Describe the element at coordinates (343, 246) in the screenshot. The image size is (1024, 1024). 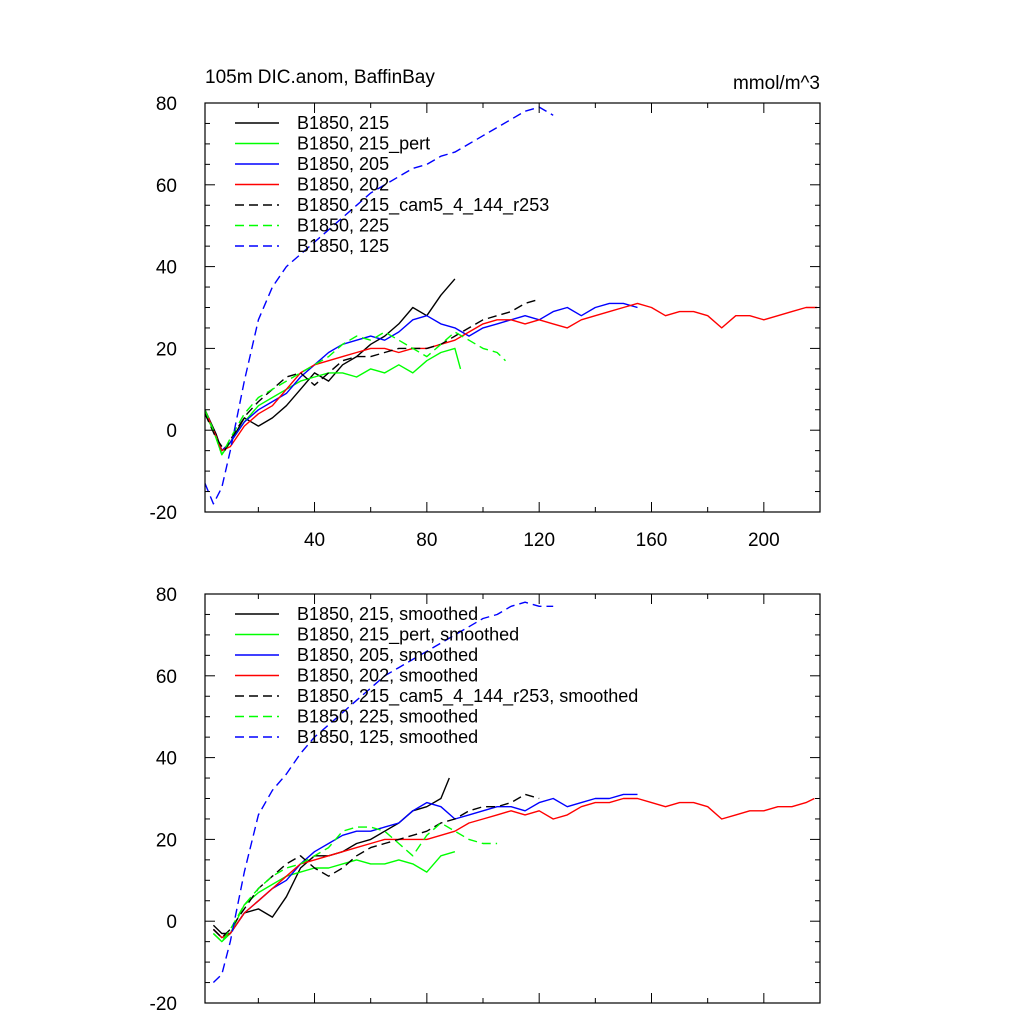
I see `legend-label-7: B1850, 125` at that location.